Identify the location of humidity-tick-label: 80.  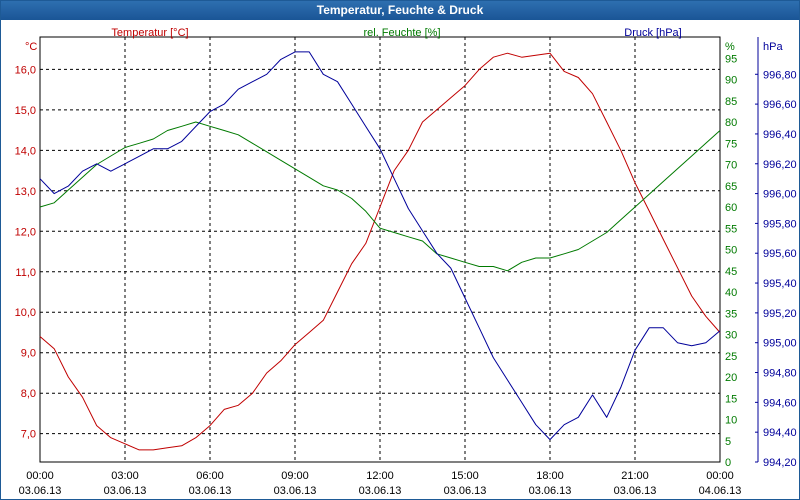
(731, 123).